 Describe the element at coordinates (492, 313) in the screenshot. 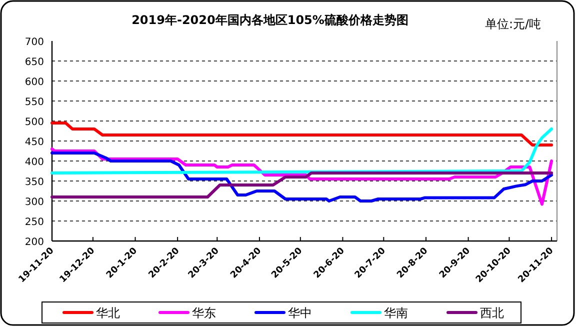

I see `legend-label: 西北` at that location.